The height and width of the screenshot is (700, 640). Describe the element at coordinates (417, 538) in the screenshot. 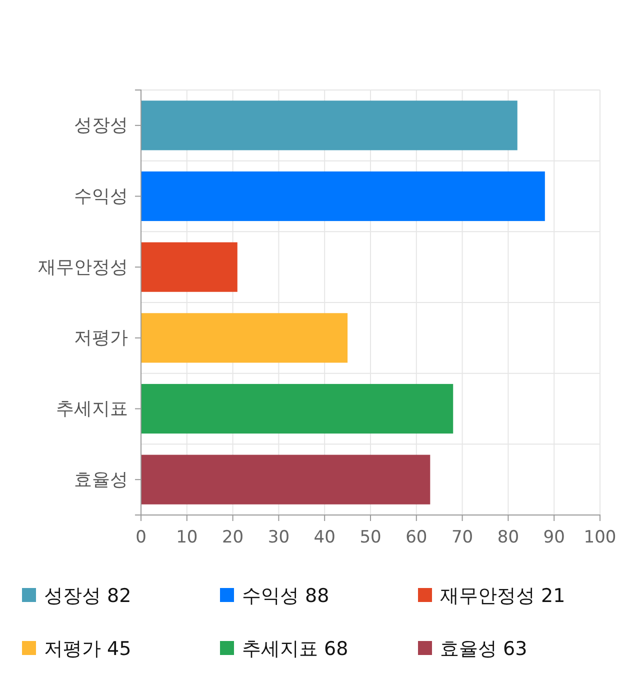

I see `x-tick-label: 60` at that location.